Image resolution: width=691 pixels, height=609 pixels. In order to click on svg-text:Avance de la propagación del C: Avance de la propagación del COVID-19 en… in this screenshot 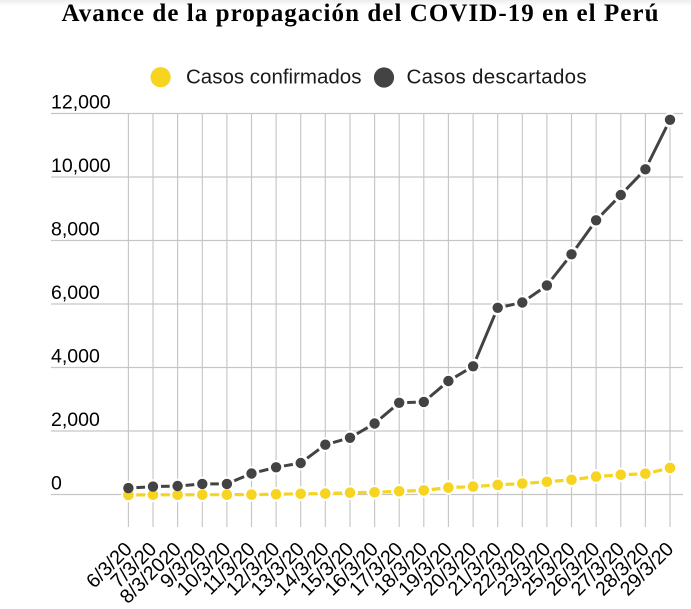, I will do `click(360, 13)`.